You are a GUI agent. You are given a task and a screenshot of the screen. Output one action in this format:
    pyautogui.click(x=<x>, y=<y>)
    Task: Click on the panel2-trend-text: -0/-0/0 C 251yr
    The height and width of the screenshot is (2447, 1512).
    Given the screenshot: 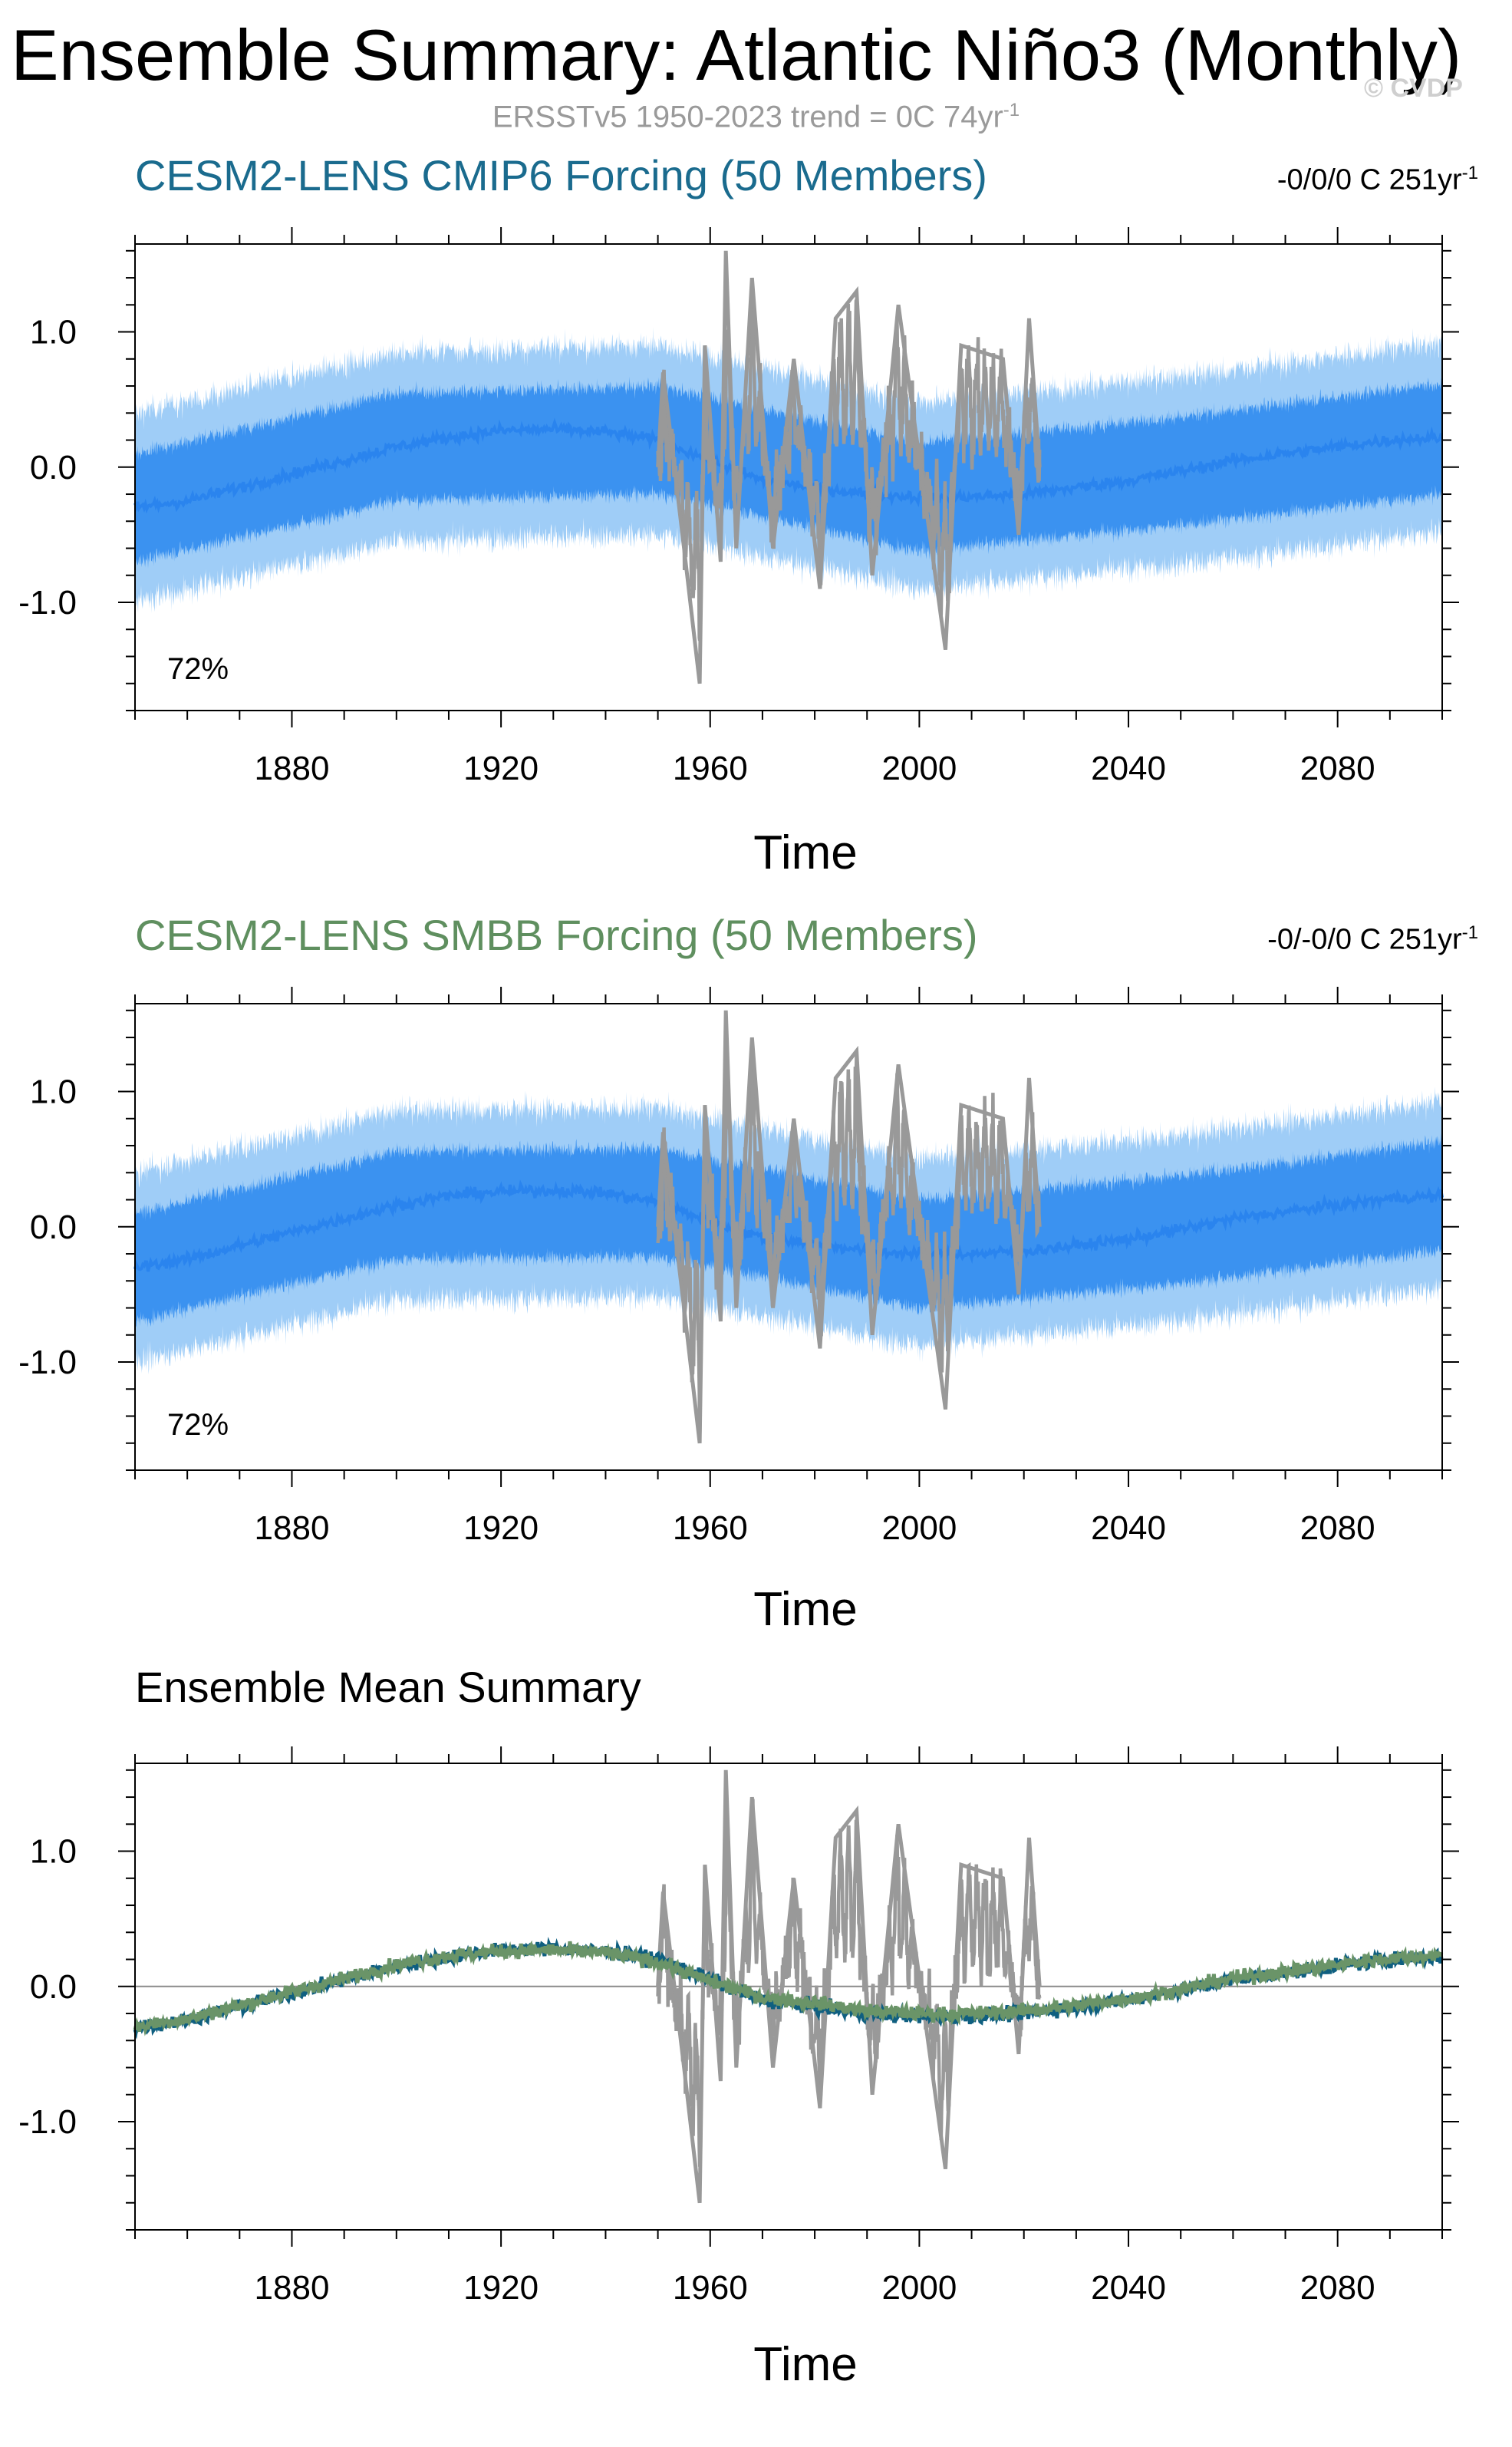 What is the action you would take?
    pyautogui.click(x=1364, y=939)
    